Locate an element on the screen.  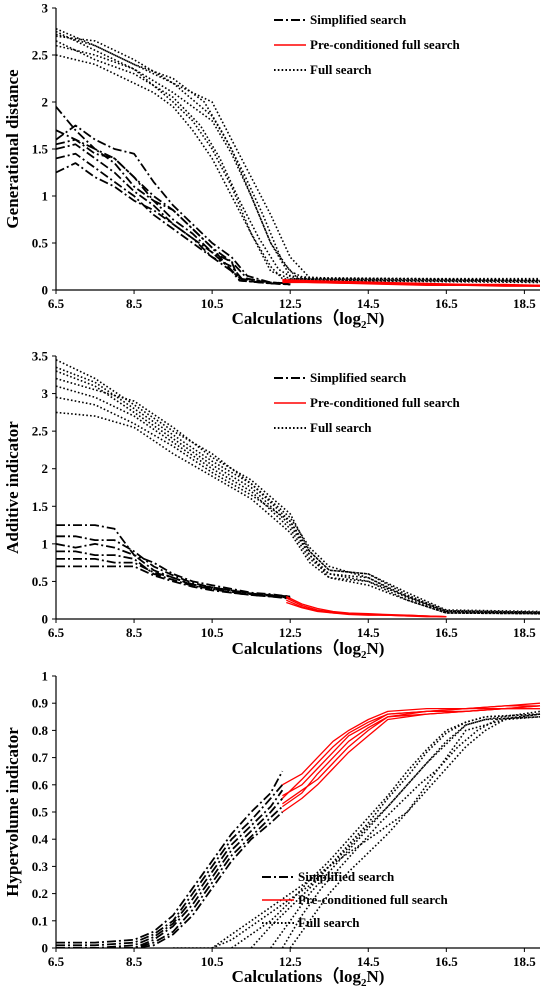
y-tick-label: 3.5 is located at coordinates (40, 356).